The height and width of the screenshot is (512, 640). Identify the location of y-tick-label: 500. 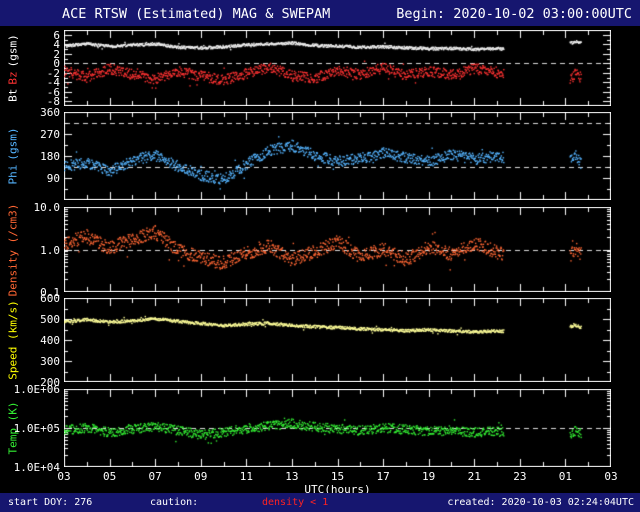
(50, 319).